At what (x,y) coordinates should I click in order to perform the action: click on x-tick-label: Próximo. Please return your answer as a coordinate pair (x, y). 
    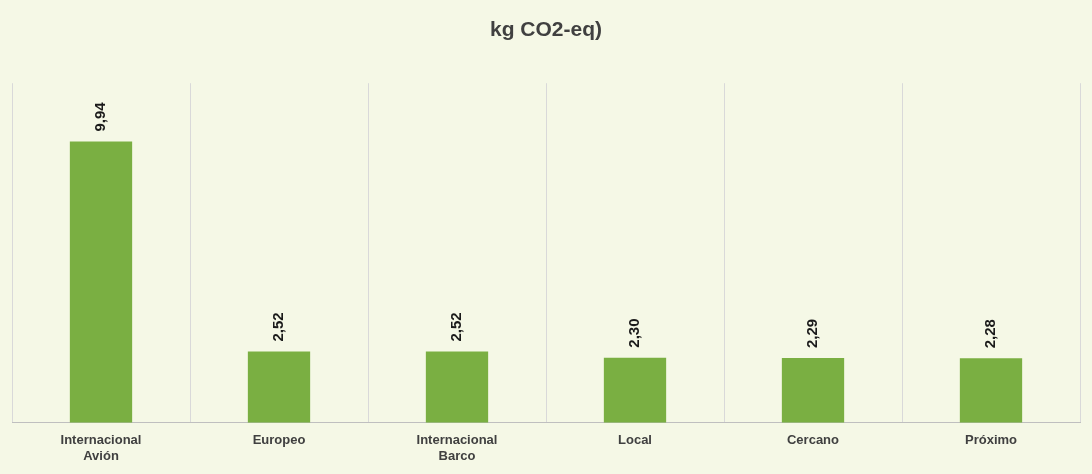
    Looking at the image, I should click on (991, 440).